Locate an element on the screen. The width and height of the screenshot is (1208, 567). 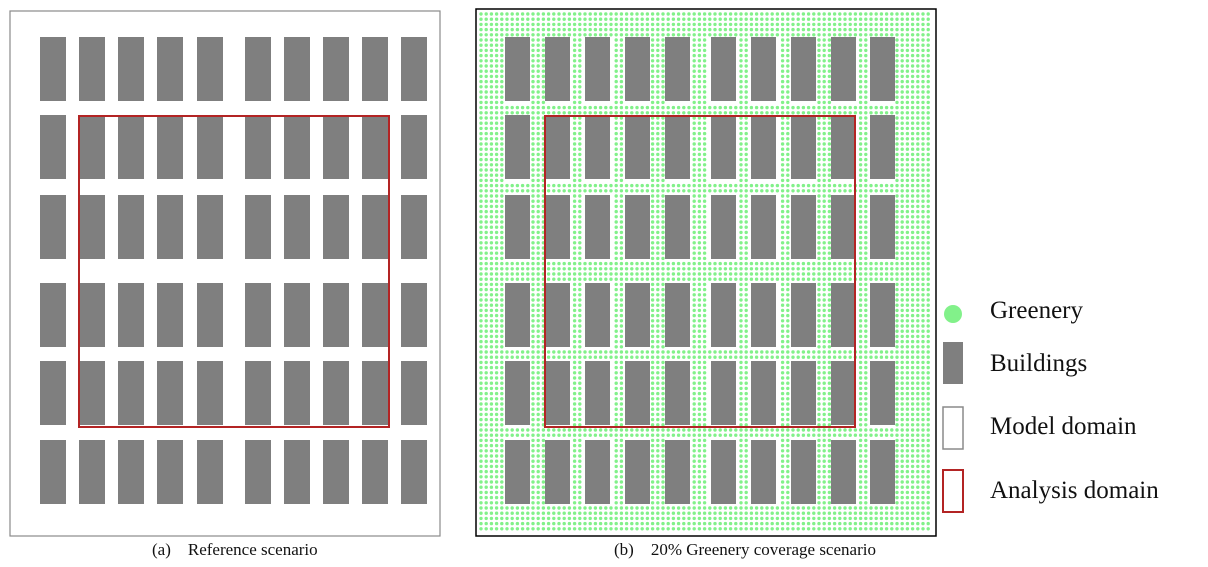
model-domain-legend-icon is located at coordinates (953, 428).